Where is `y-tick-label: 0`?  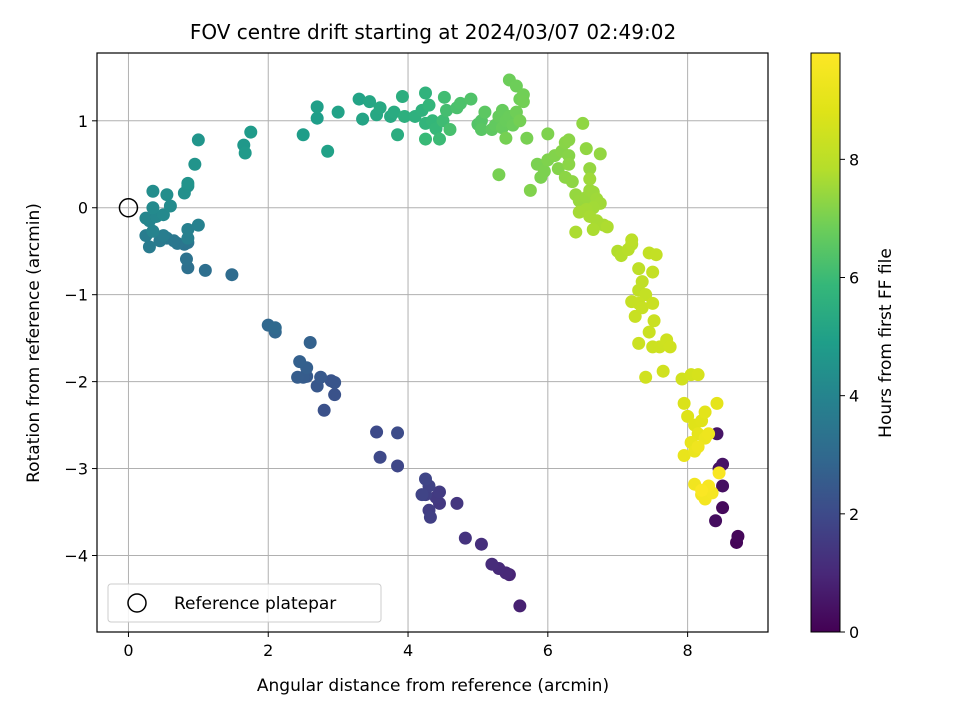 y-tick-label: 0 is located at coordinates (83, 208).